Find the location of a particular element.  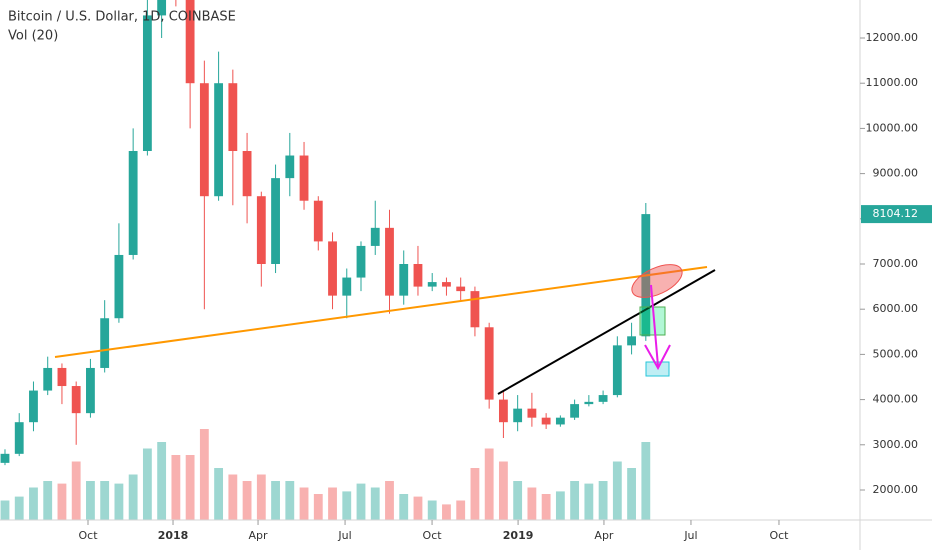

arrow is located at coordinates (654, 325).